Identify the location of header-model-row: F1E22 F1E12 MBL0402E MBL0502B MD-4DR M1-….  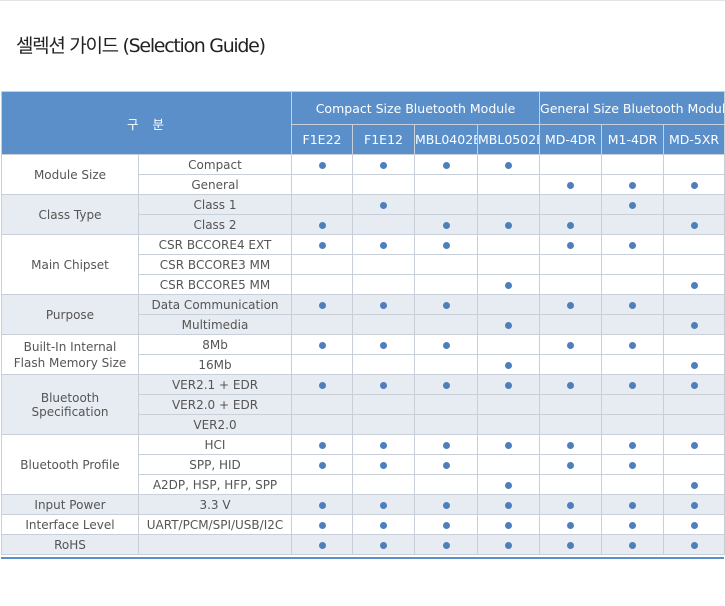
(363, 139).